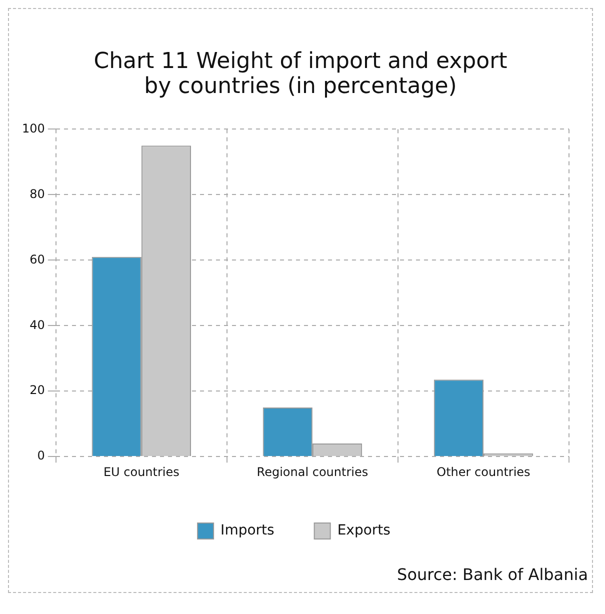 This screenshot has width=605, height=614. Describe the element at coordinates (37, 193) in the screenshot. I see `y-tick-label: 80` at that location.